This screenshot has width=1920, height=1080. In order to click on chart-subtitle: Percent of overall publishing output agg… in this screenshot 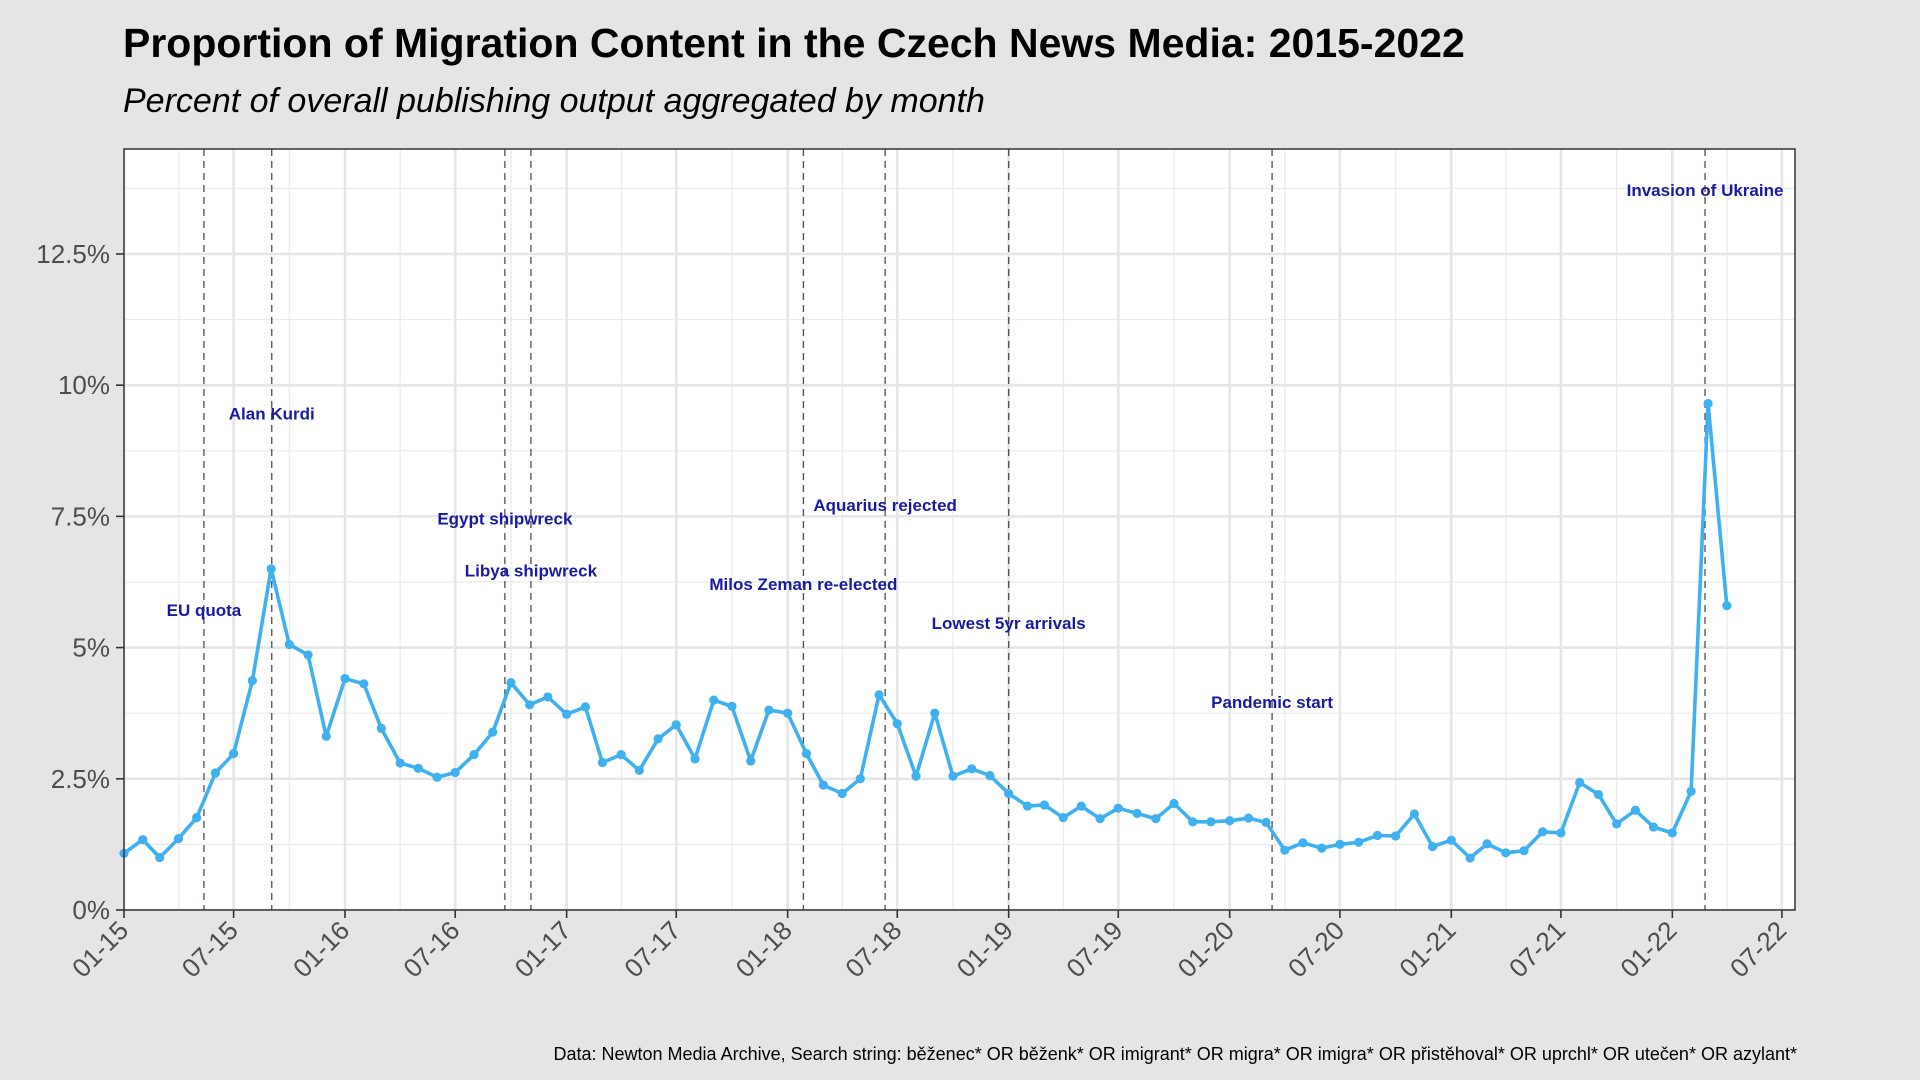, I will do `click(554, 101)`.